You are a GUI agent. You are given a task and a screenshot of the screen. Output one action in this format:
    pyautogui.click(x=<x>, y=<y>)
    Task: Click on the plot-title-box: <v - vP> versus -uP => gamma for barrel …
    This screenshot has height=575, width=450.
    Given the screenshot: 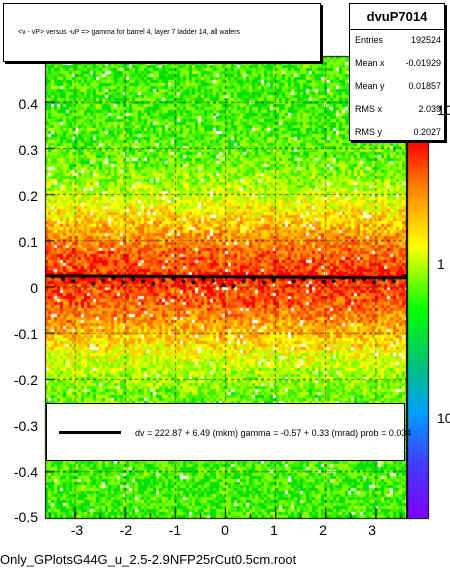 What is the action you would take?
    pyautogui.click(x=162, y=32)
    